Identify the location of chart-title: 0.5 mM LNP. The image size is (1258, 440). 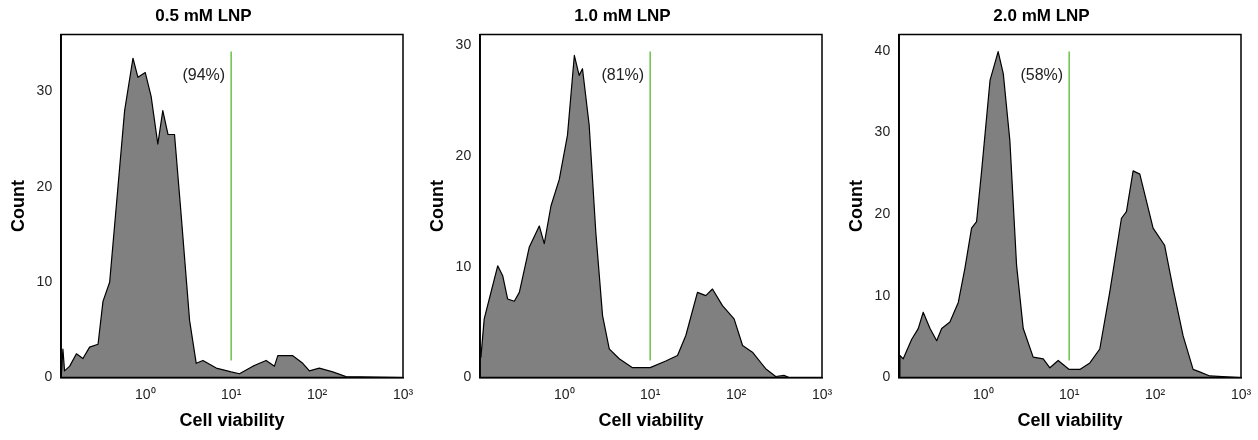
(203, 15).